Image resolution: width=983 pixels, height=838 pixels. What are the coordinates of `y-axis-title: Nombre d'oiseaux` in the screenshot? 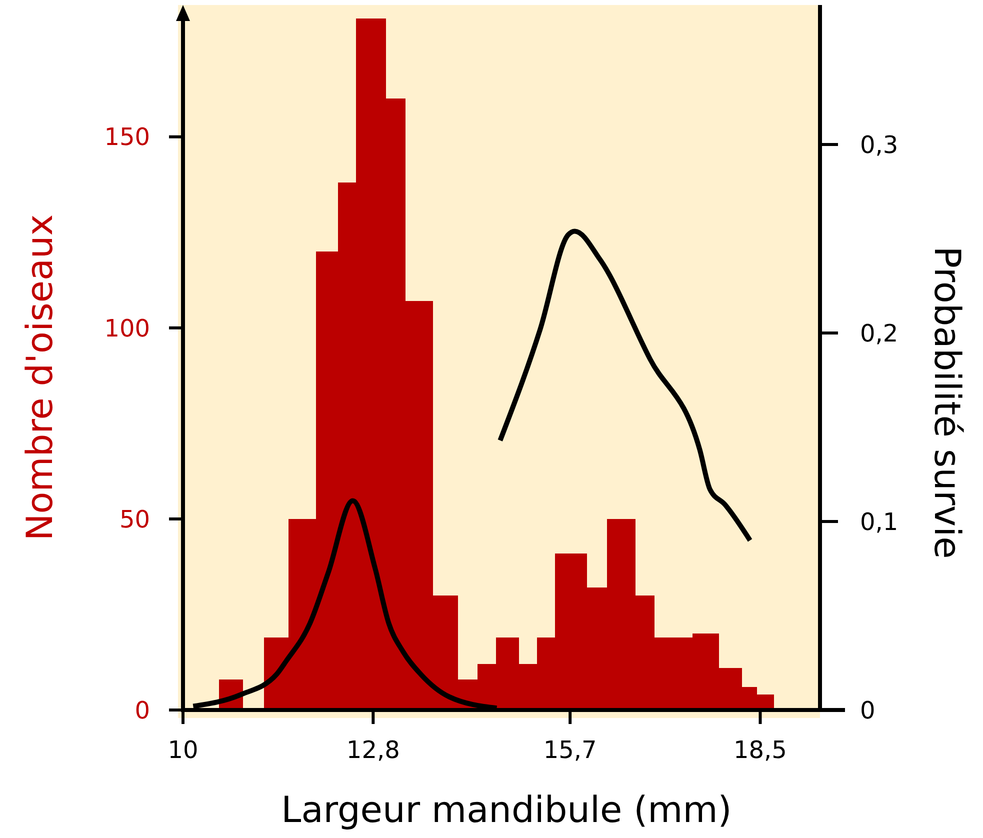 It's located at (40, 377).